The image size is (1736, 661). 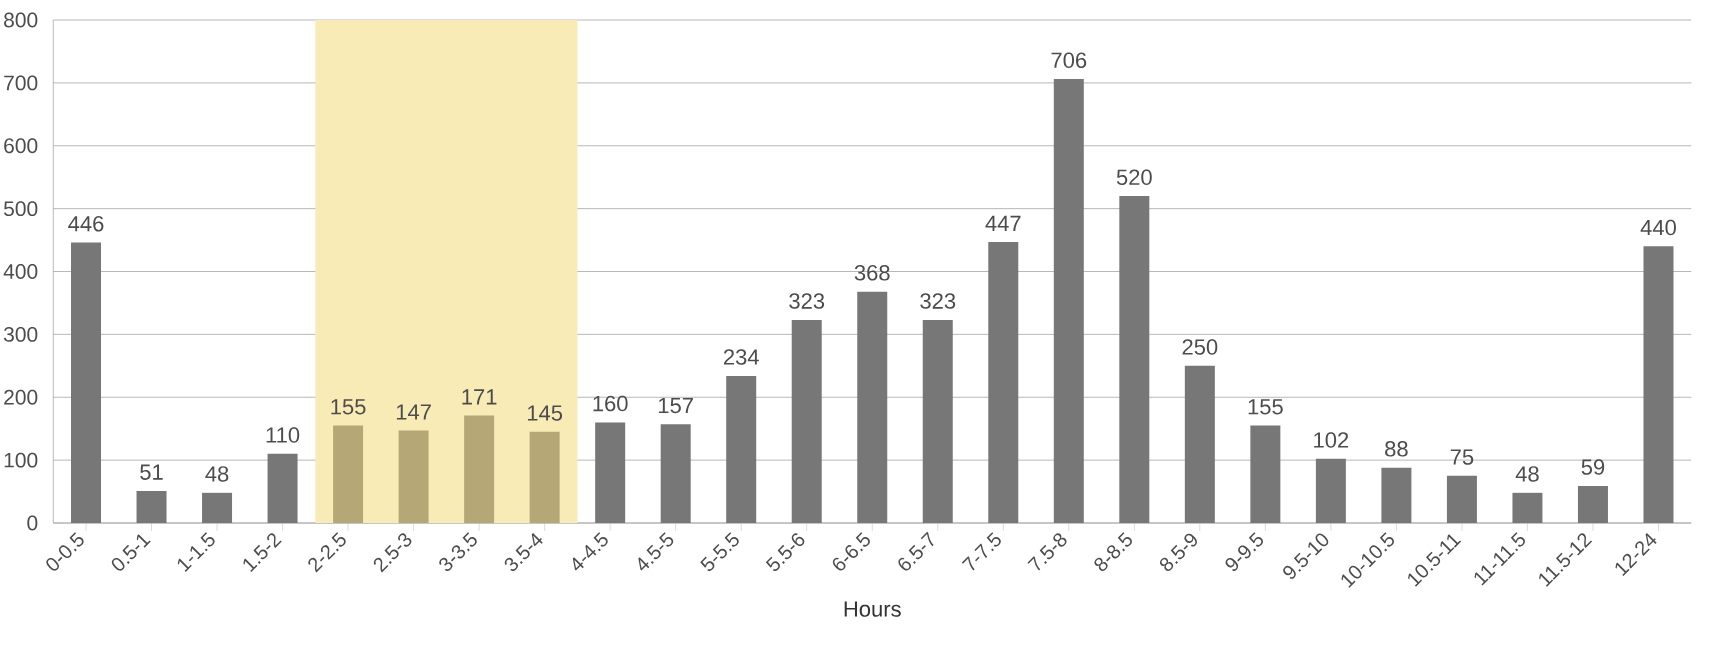 I want to click on x-axis-title: Hours, so click(x=872, y=609).